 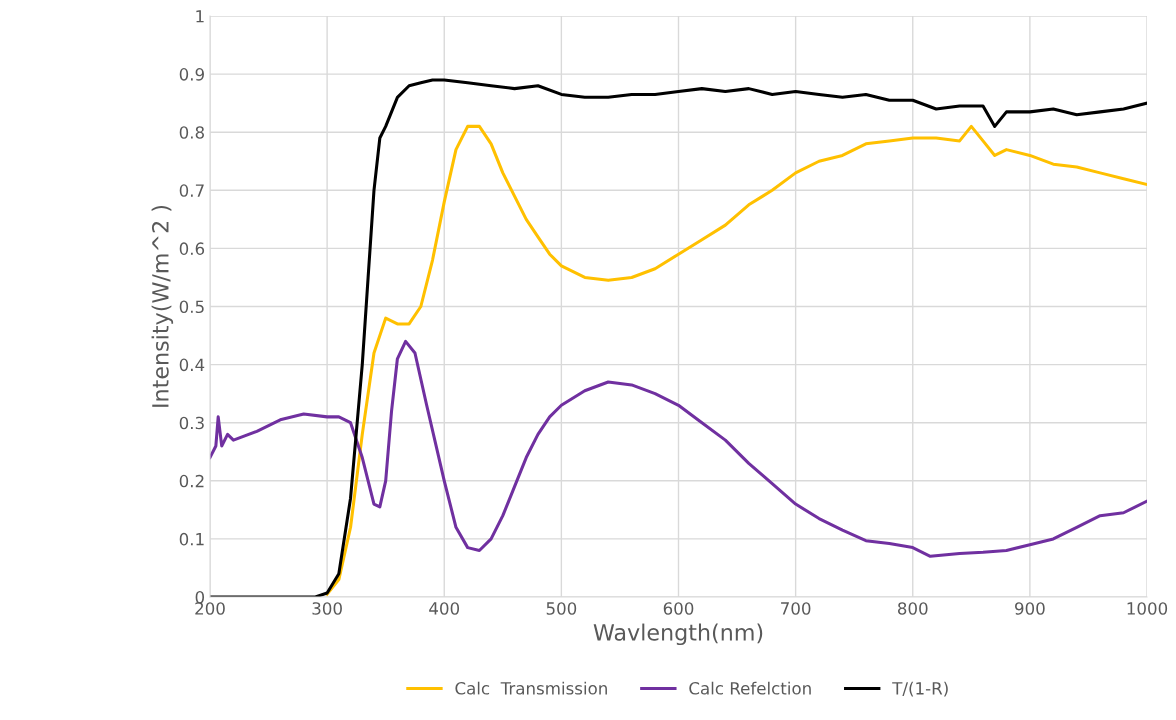 I want to click on y-tick-label: 0.4, so click(x=192, y=365).